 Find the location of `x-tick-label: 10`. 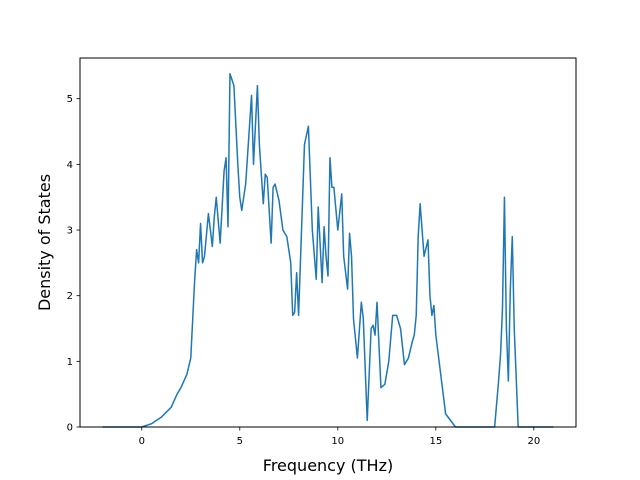

x-tick-label: 10 is located at coordinates (337, 441).